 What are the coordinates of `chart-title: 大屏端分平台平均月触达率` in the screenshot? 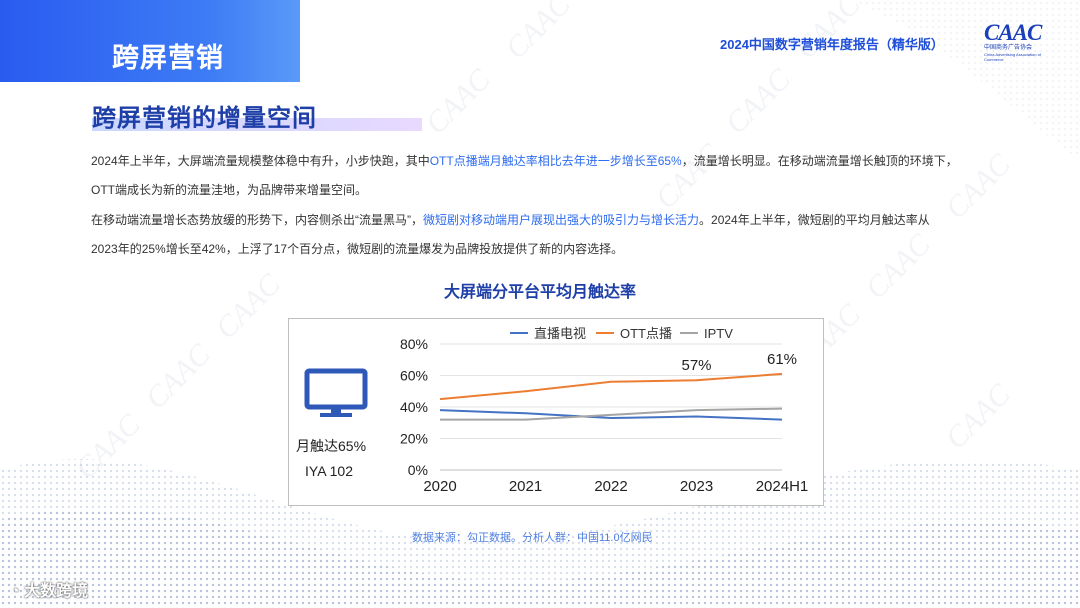 It's located at (539, 292).